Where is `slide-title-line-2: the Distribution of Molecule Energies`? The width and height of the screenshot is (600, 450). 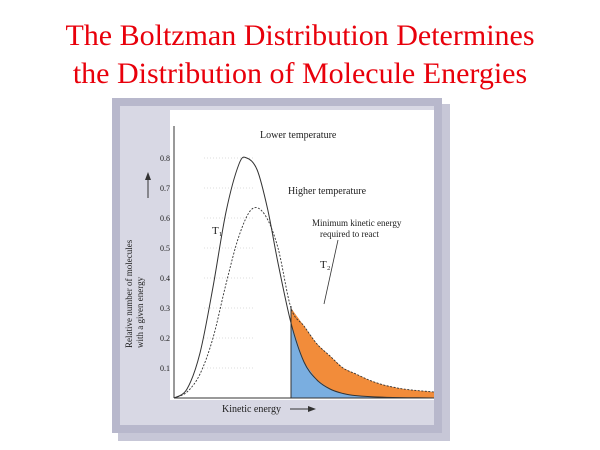 slide-title-line-2: the Distribution of Molecule Energies is located at coordinates (300, 73).